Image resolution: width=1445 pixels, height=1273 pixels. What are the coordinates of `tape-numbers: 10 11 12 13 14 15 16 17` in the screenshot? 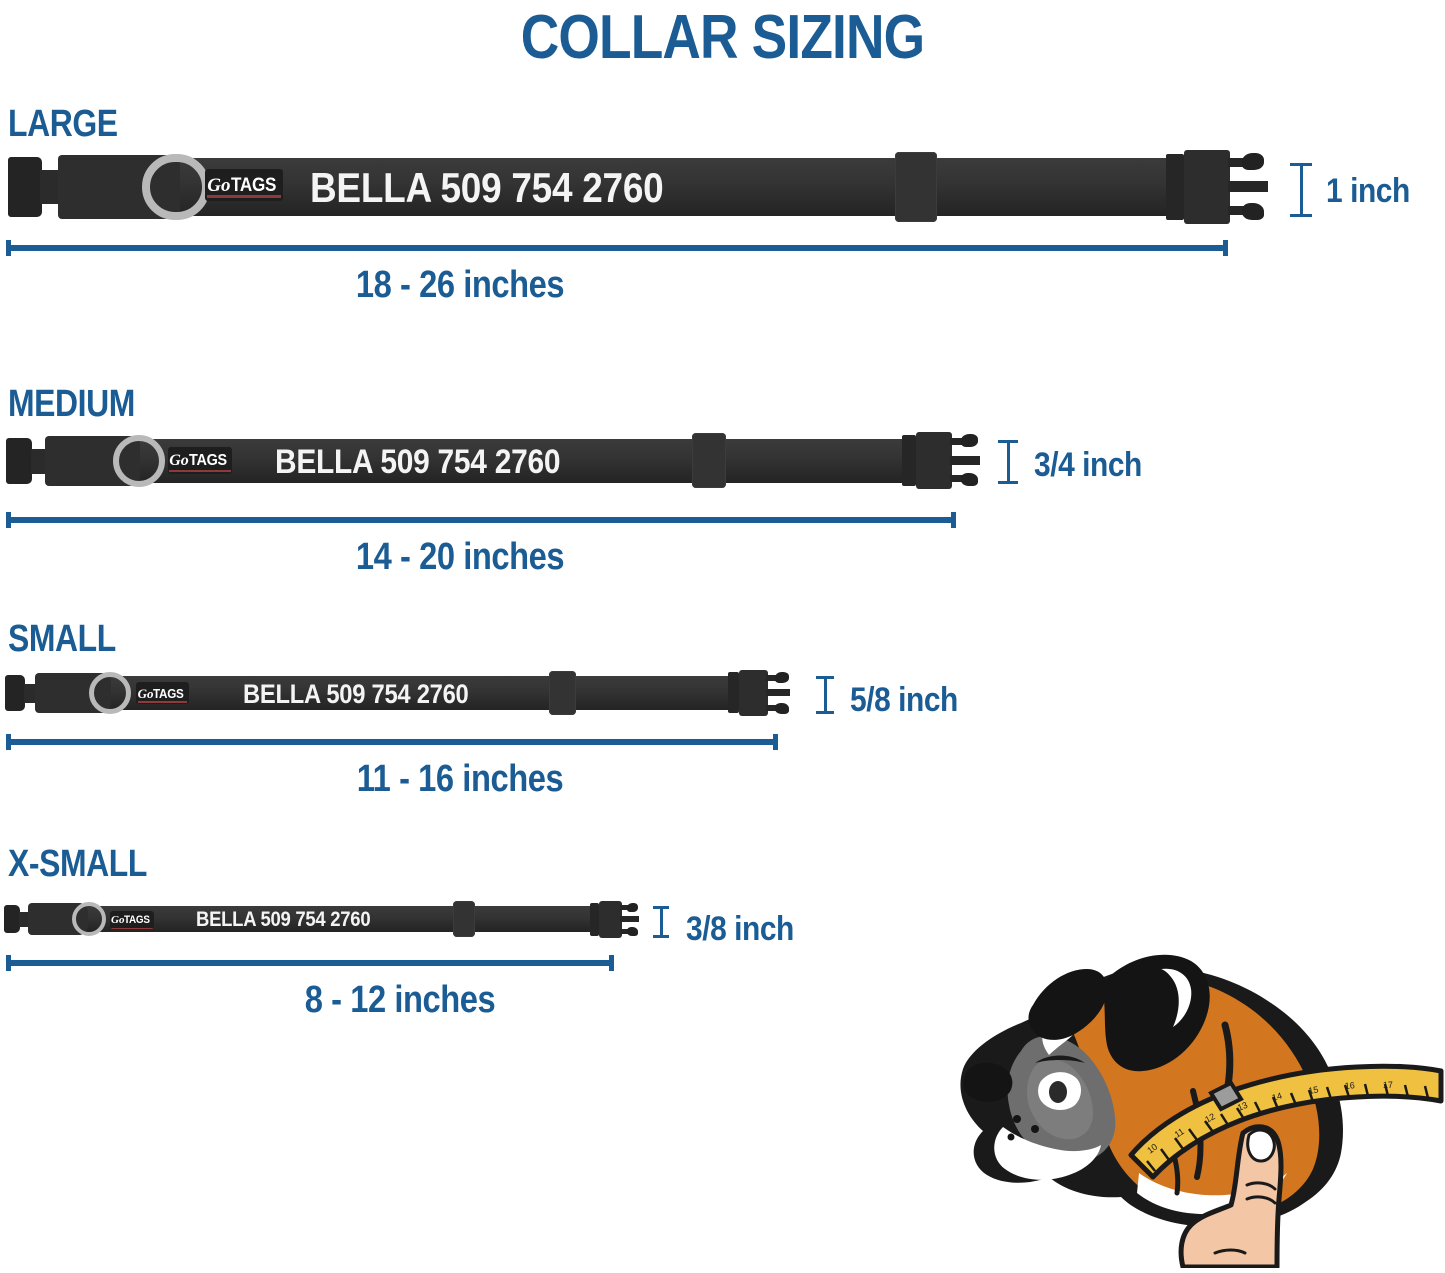 It's located at (1269, 1118).